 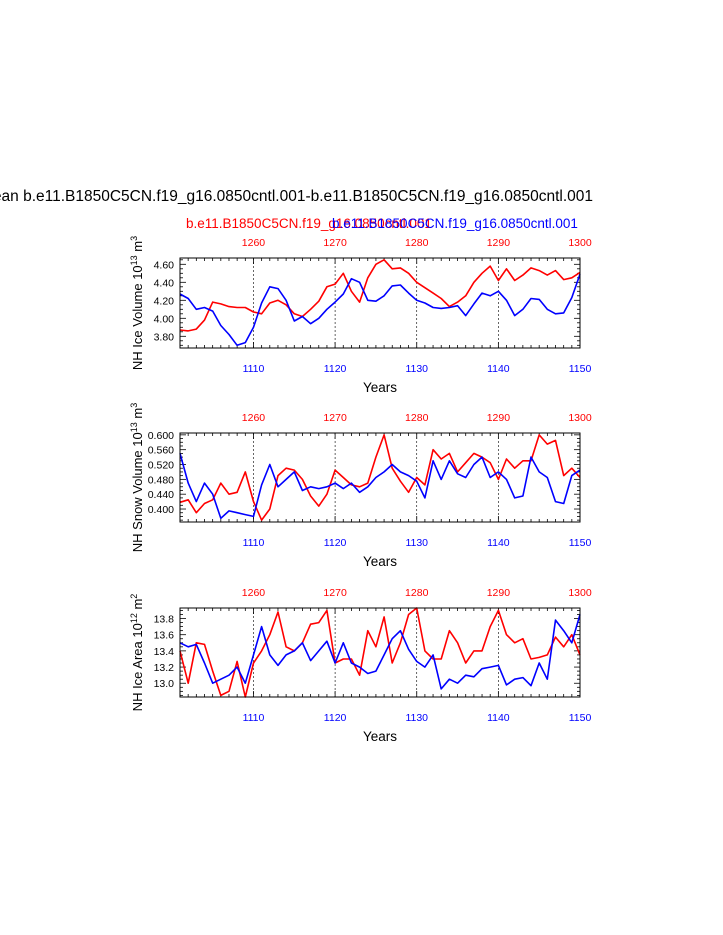 I want to click on y-tick-label: 0.440, so click(x=161, y=495).